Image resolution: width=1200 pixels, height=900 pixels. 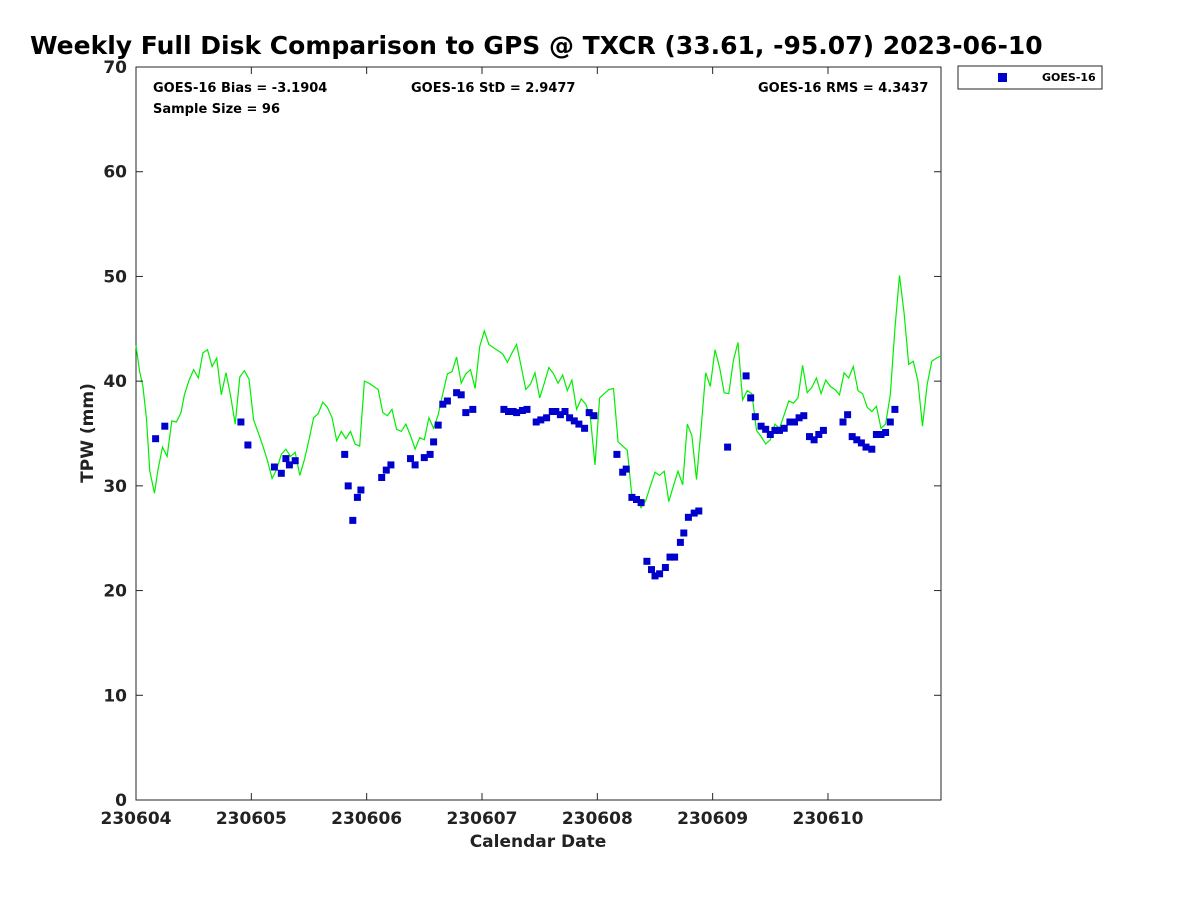 I want to click on y-tick-label: 0, so click(x=121, y=801).